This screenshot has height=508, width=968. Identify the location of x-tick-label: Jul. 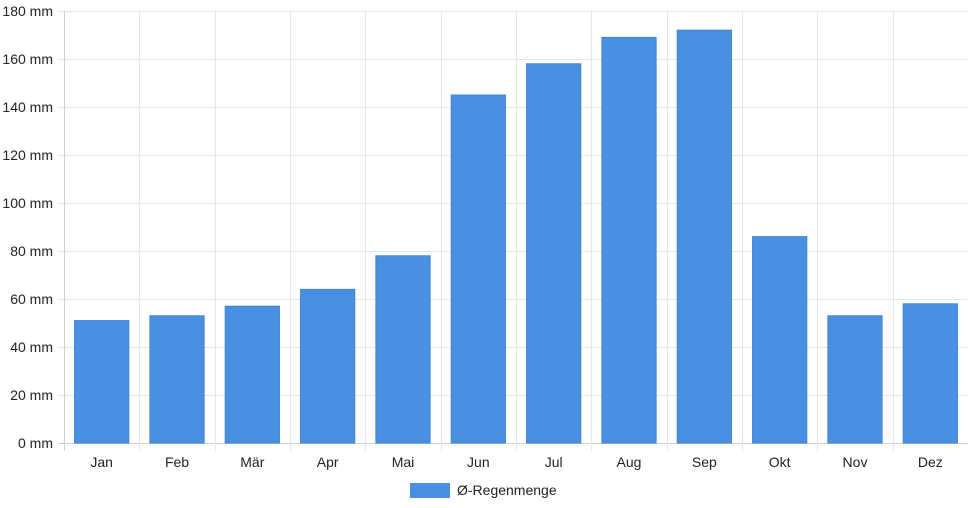
(554, 462).